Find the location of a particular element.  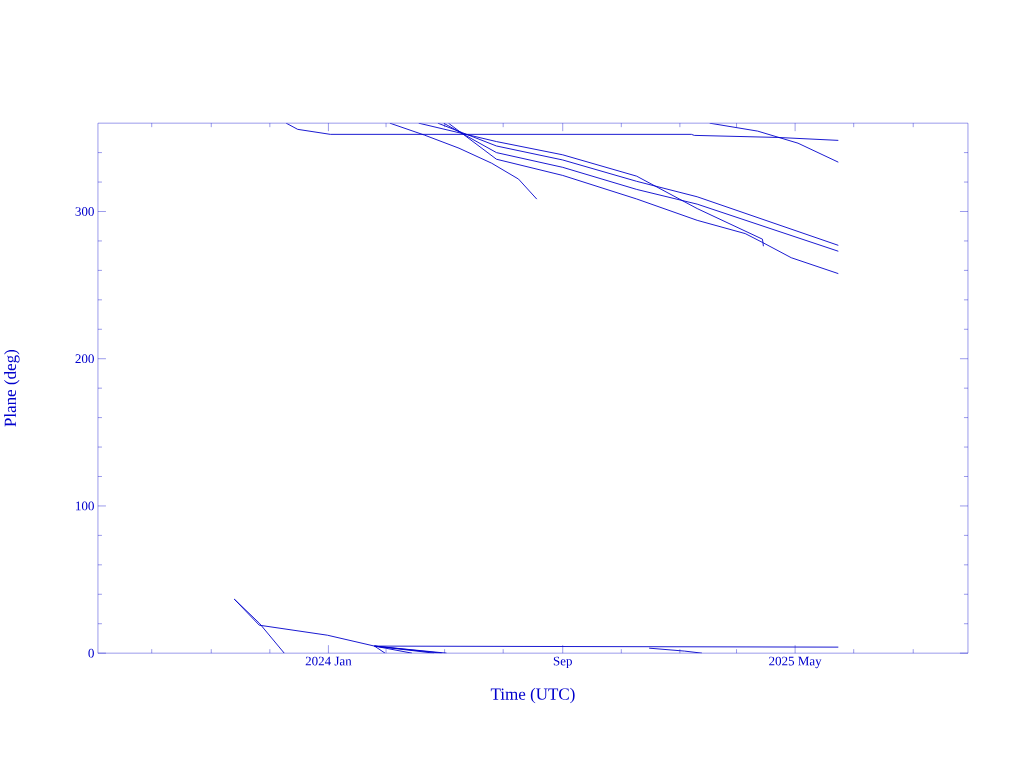

y-tick-label: 100 is located at coordinates (85, 506).